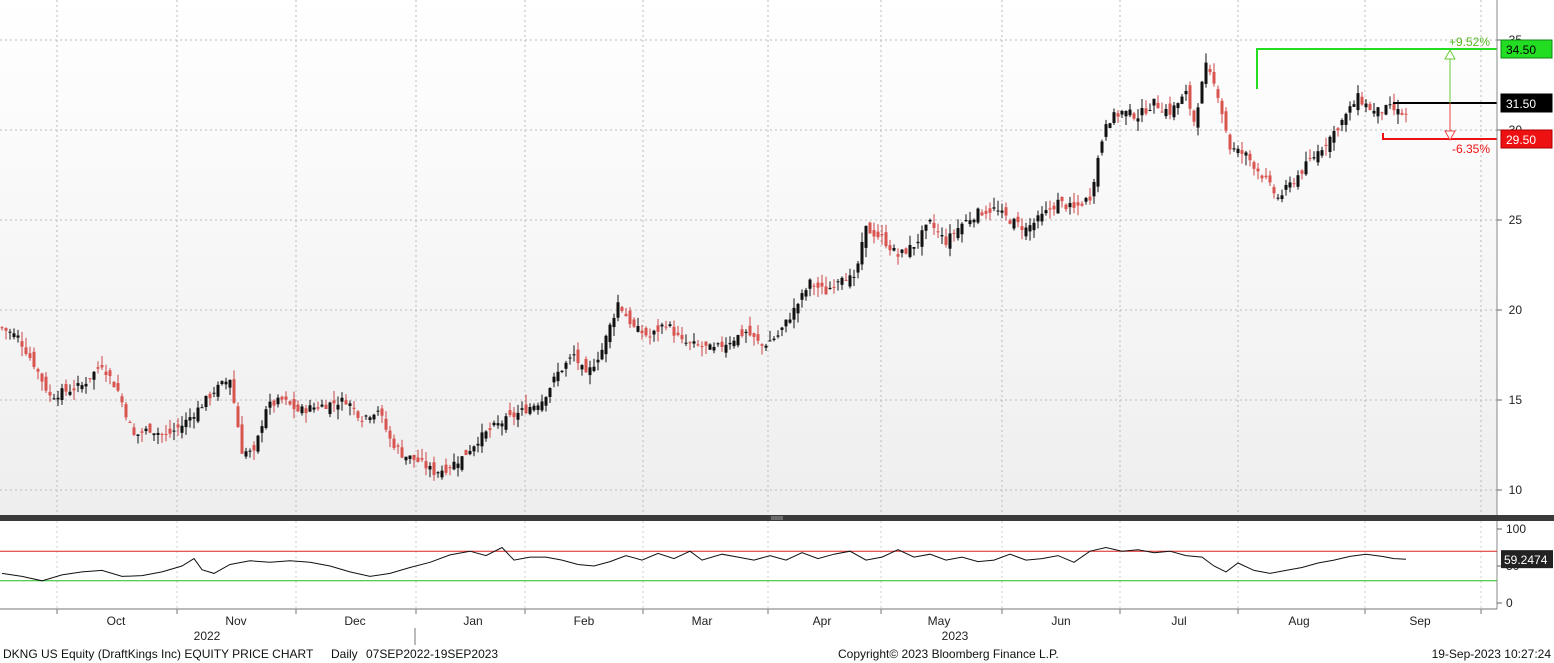 This screenshot has width=1554, height=663. What do you see at coordinates (748, 565) in the screenshot?
I see `rsi-panel-background` at bounding box center [748, 565].